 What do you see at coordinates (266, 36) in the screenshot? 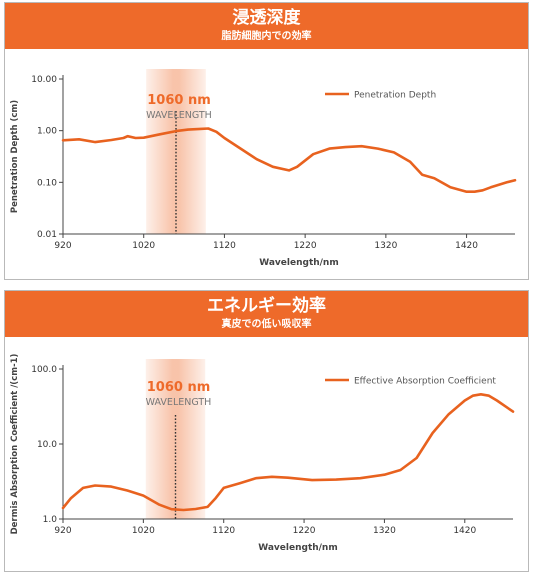
I see `panel-subtitle: 脂肪細胞内での効率` at bounding box center [266, 36].